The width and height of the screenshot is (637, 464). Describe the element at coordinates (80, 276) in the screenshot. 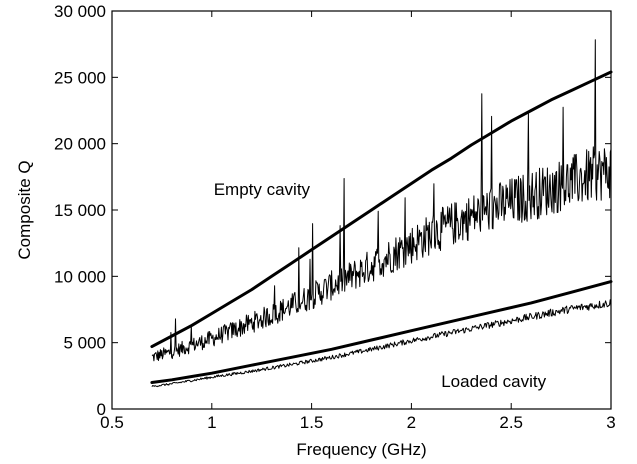

I see `y-tick-label: 10 000` at that location.